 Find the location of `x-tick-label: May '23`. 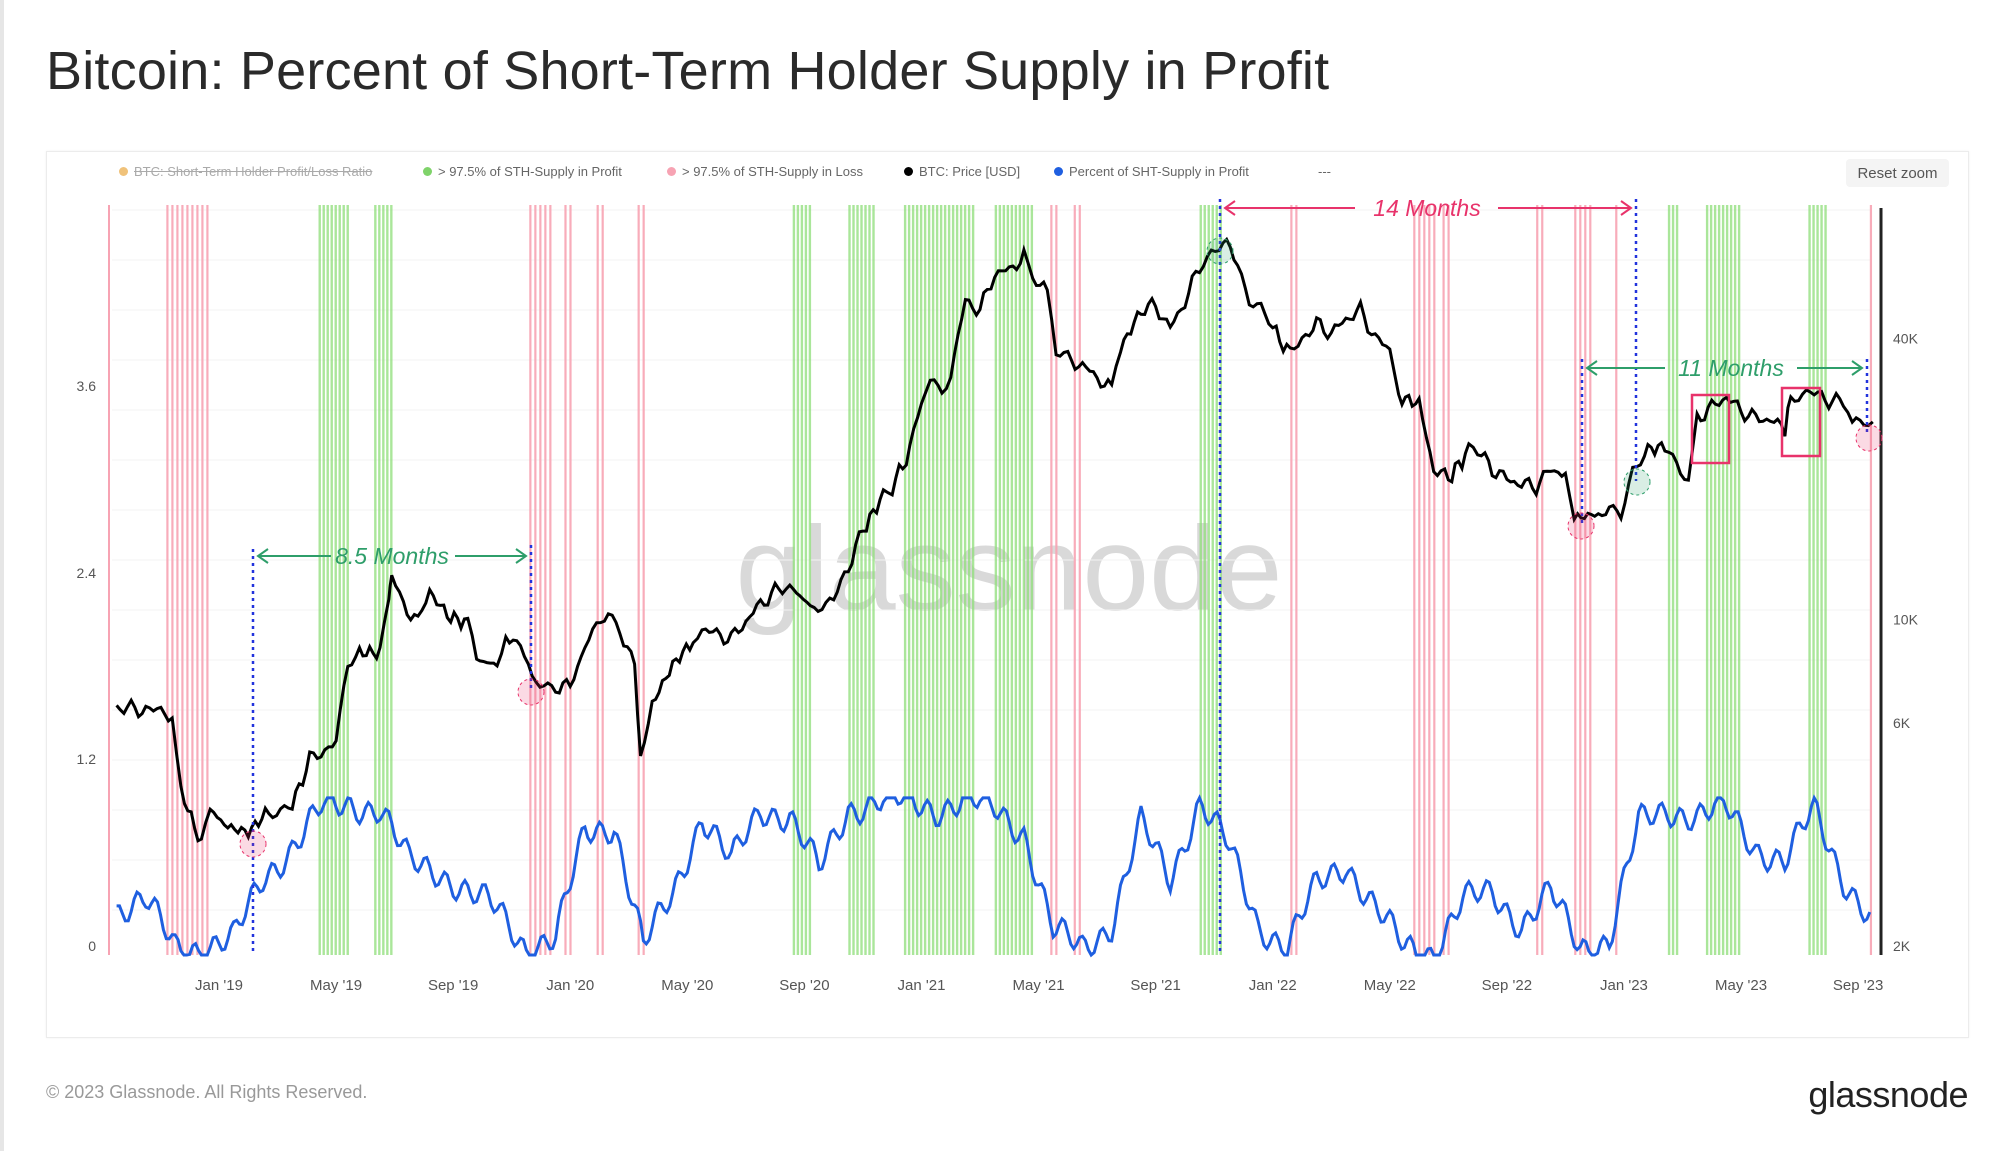

x-tick-label: May '23 is located at coordinates (1741, 985).